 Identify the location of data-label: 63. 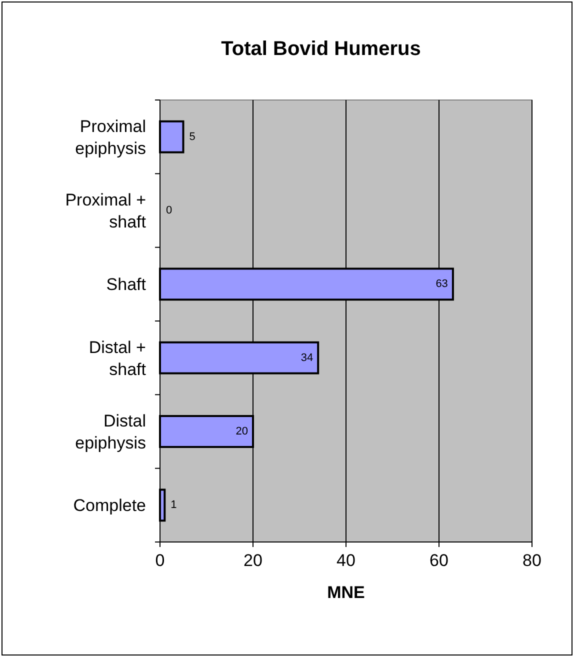
(442, 284).